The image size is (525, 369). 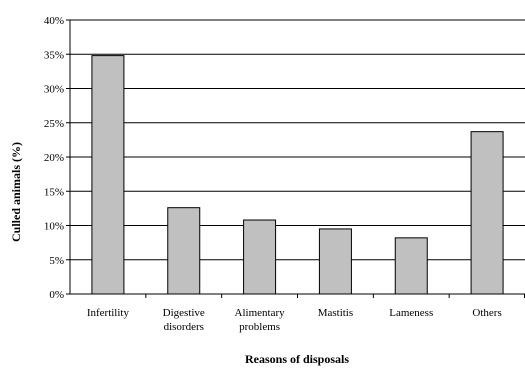 What do you see at coordinates (16, 192) in the screenshot?
I see `y-axis-title: Culled animals (%)` at bounding box center [16, 192].